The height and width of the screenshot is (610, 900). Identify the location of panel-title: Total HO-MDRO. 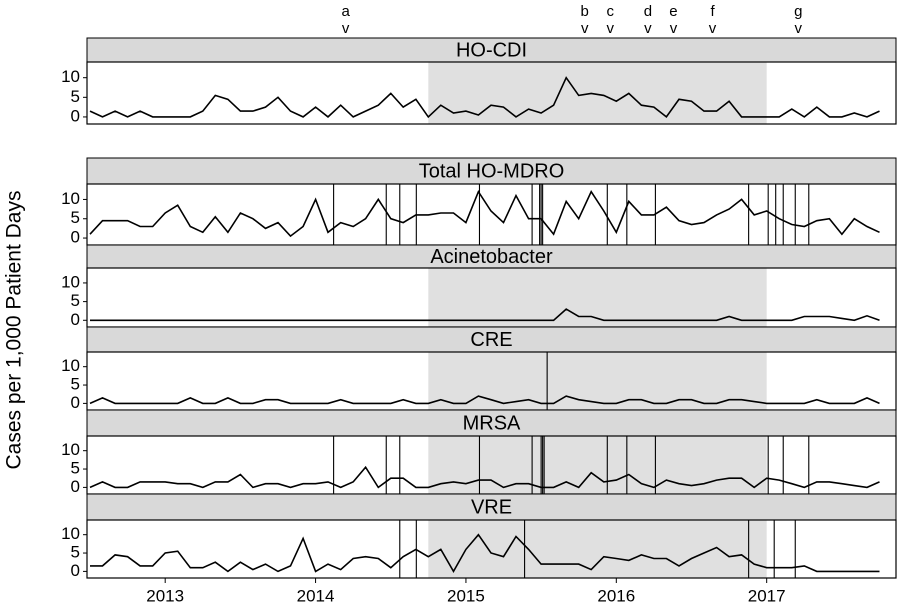
(492, 171).